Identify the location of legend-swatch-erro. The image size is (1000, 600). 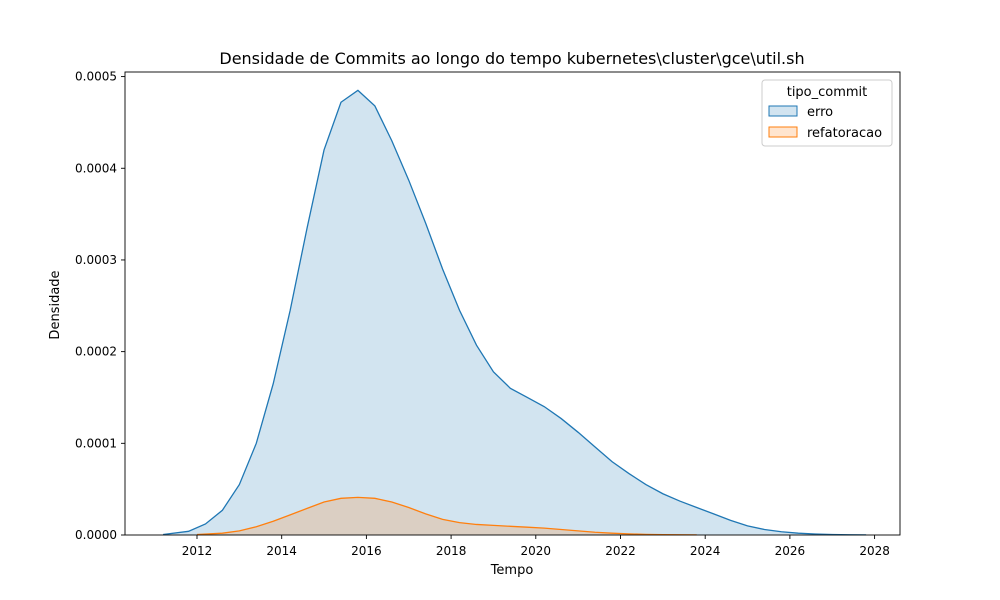
(783, 111).